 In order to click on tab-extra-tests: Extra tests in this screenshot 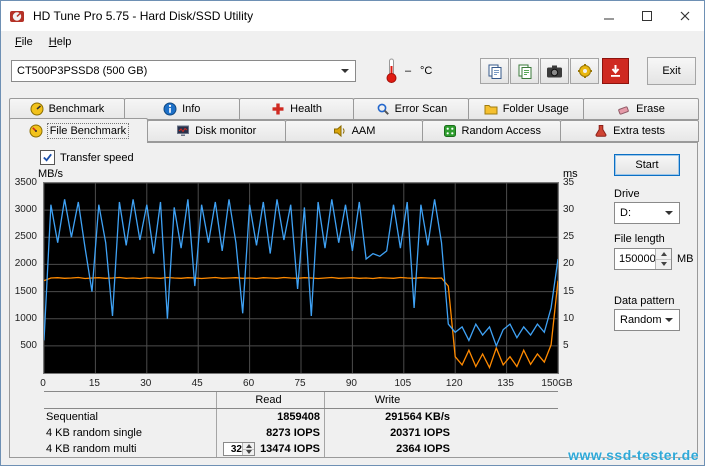, I will do `click(629, 131)`.